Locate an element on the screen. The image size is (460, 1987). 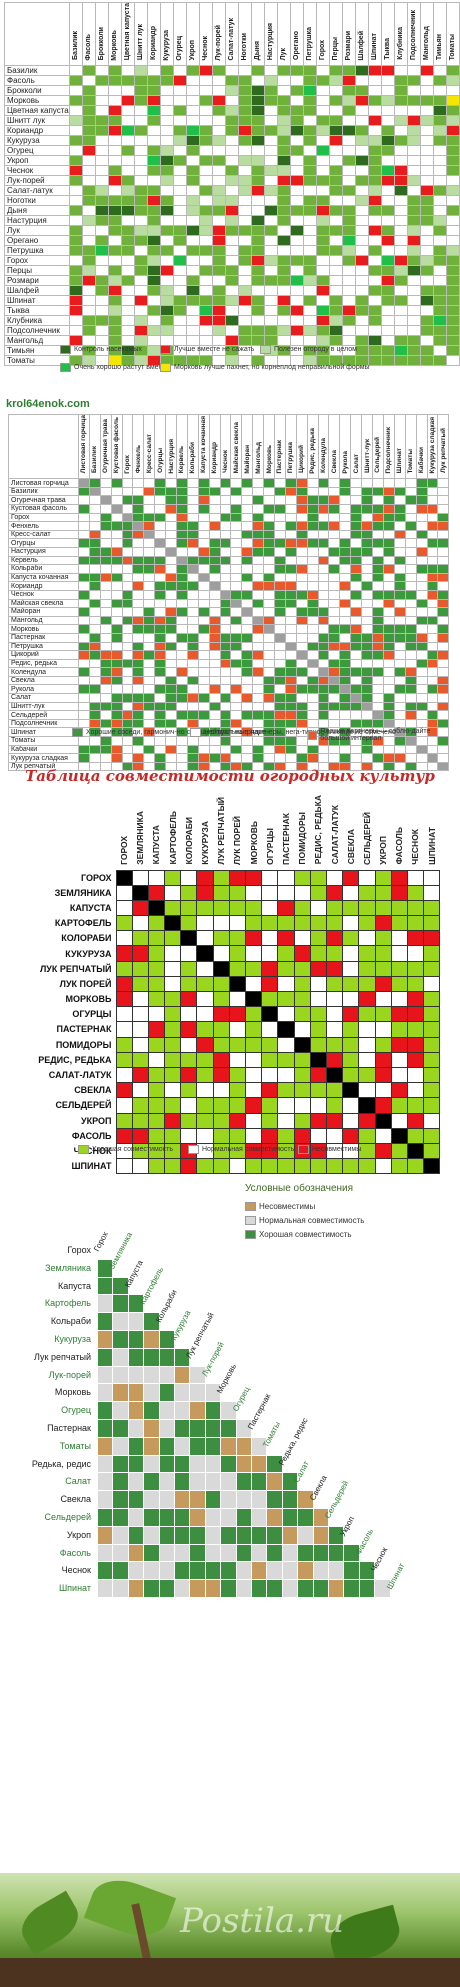
column-label: Укроп is located at coordinates (193, 50).